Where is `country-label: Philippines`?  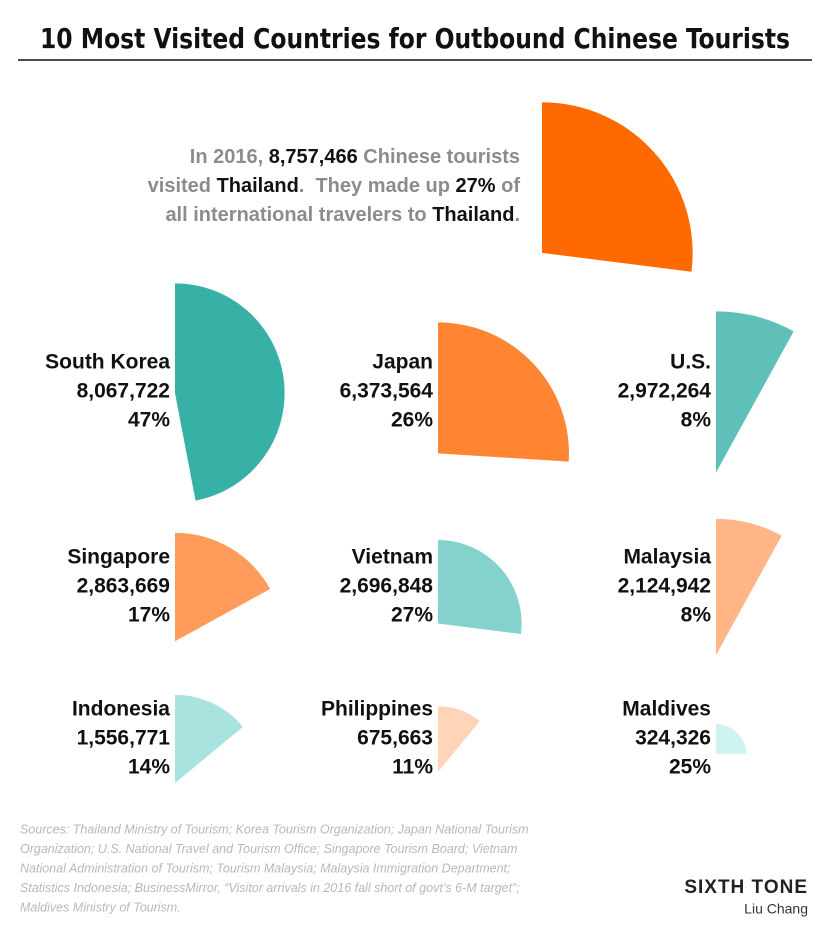
country-label: Philippines is located at coordinates (377, 709).